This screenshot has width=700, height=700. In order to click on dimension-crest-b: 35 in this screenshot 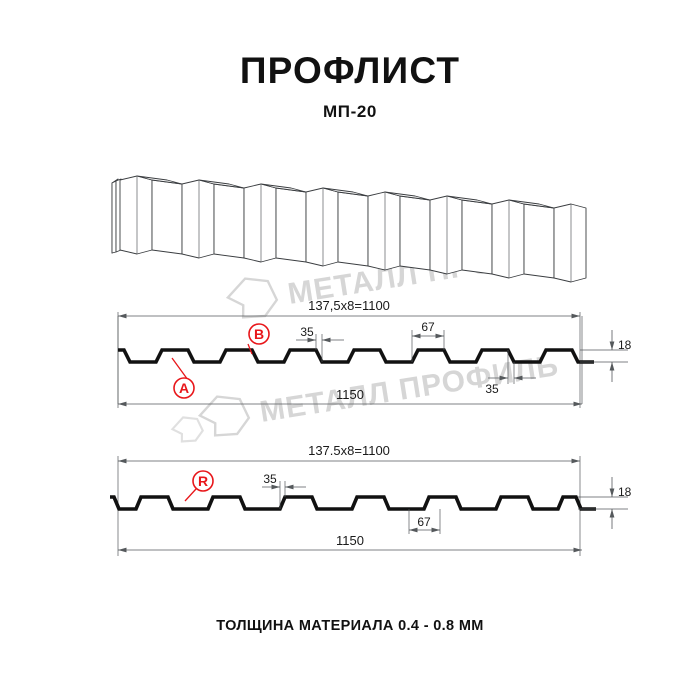, I will do `click(284, 490)`.